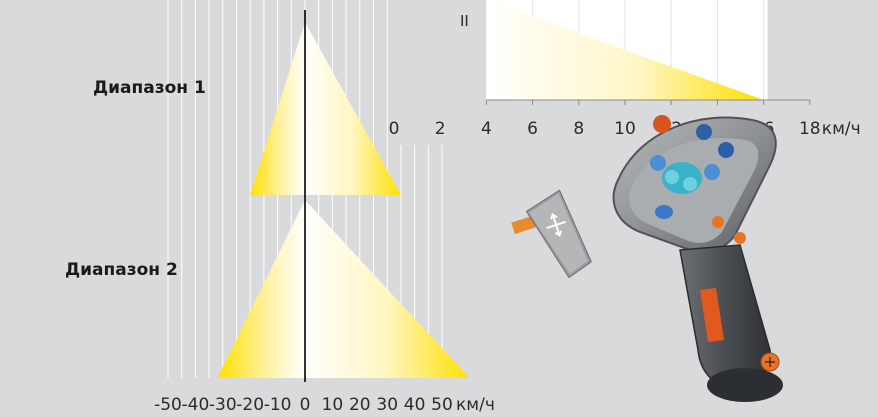 Image resolution: width=878 pixels, height=417 pixels. What do you see at coordinates (486, 129) in the screenshot?
I see `inset-tick-label: 4` at bounding box center [486, 129].